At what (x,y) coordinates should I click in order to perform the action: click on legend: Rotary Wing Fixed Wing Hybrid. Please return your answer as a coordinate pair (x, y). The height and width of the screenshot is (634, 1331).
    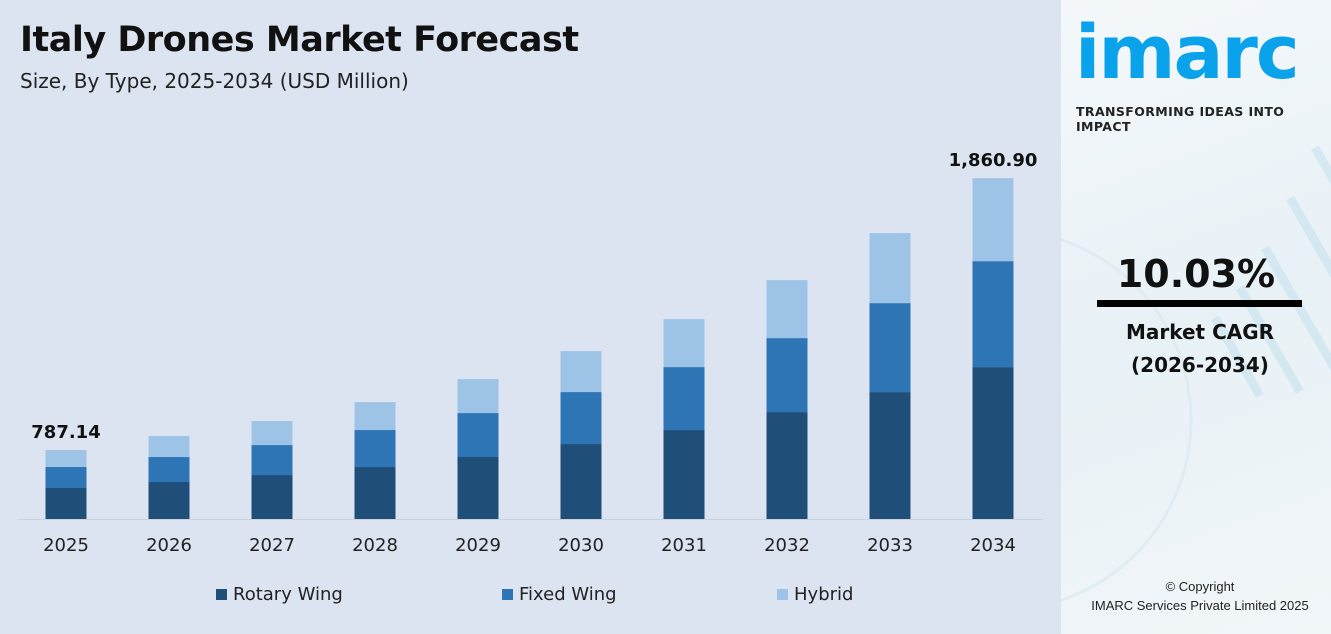
    Looking at the image, I should click on (530, 595).